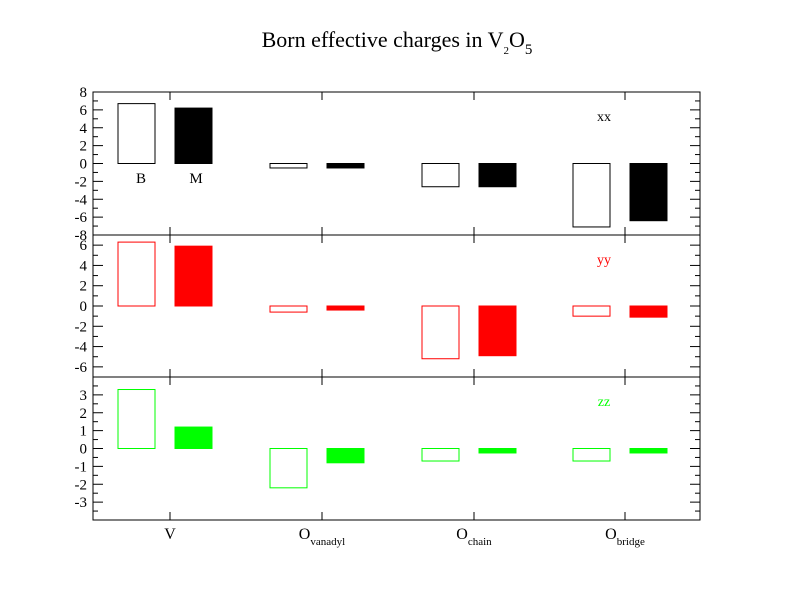 The height and width of the screenshot is (612, 792). What do you see at coordinates (81, 503) in the screenshot?
I see `y-tick-label: -3` at bounding box center [81, 503].